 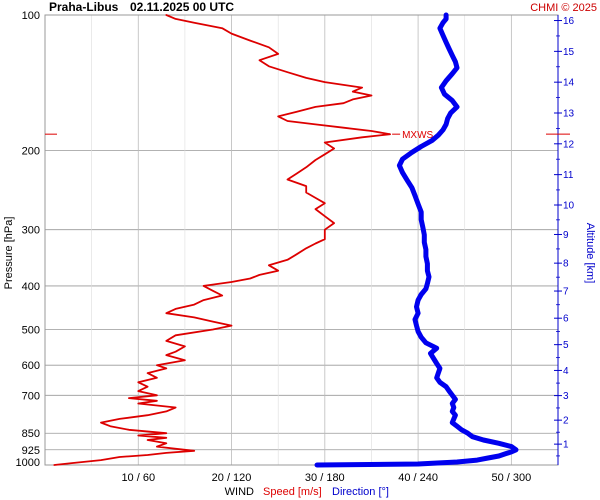 I want to click on speed-axis-label: Speed [m/s], so click(x=292, y=492).